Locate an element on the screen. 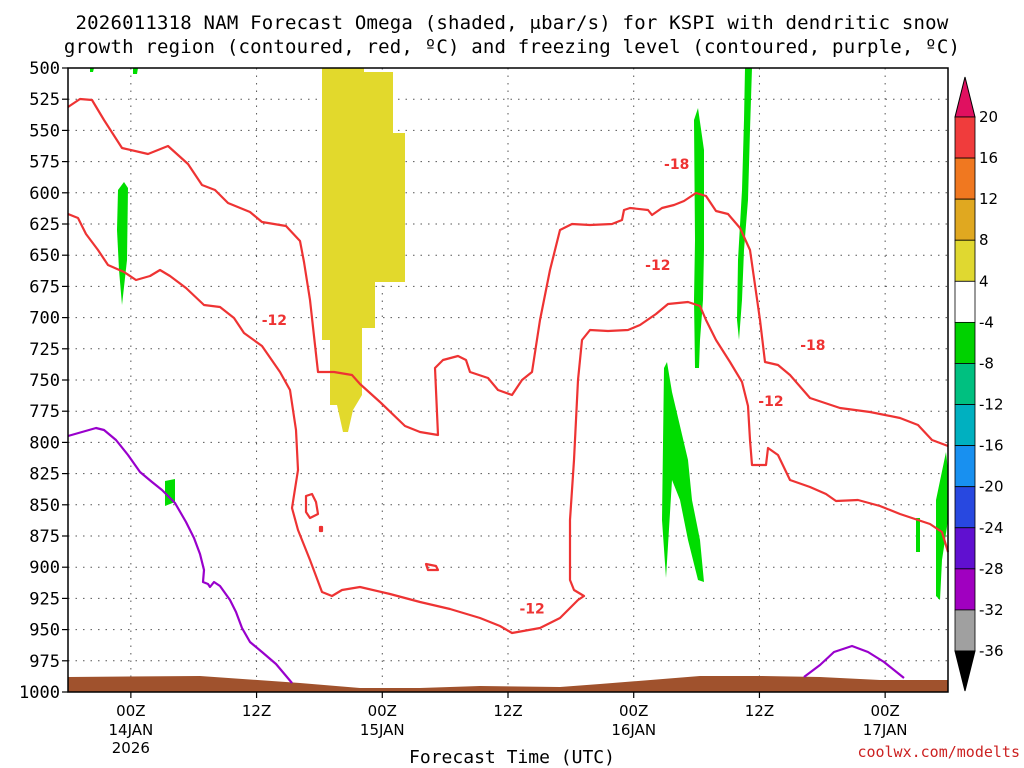  colorbar-tick-label: -32 is located at coordinates (991, 610).